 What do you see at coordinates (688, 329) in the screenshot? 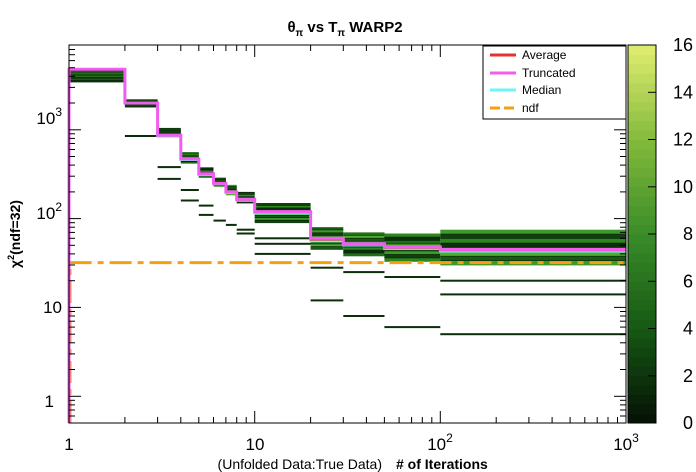
I see `colorbar-tick-label: 4` at bounding box center [688, 329].